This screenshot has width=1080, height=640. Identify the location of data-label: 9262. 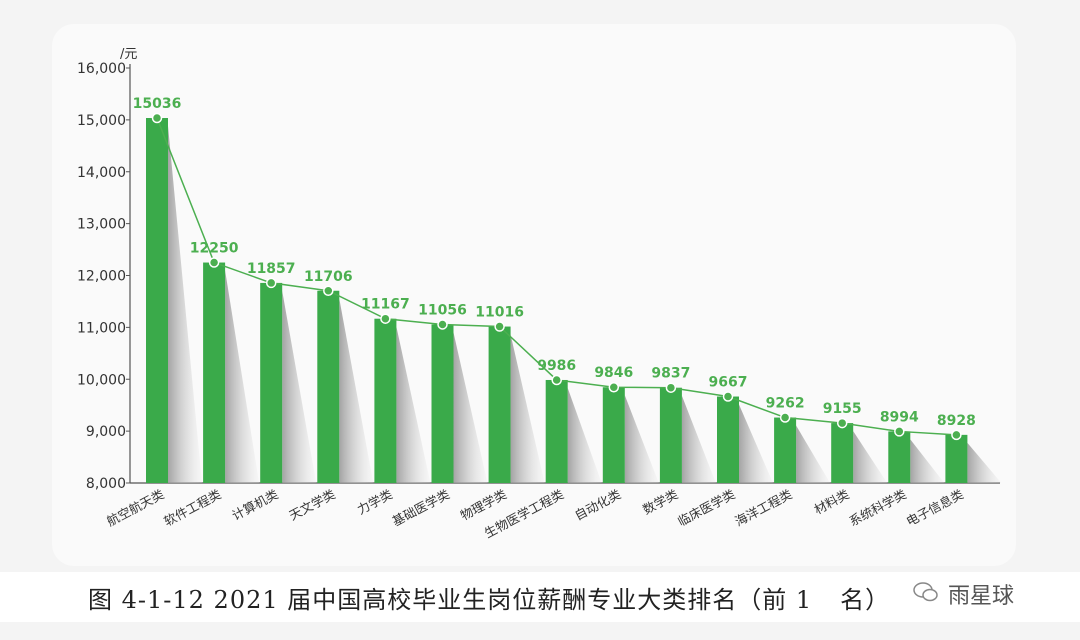
(785, 404).